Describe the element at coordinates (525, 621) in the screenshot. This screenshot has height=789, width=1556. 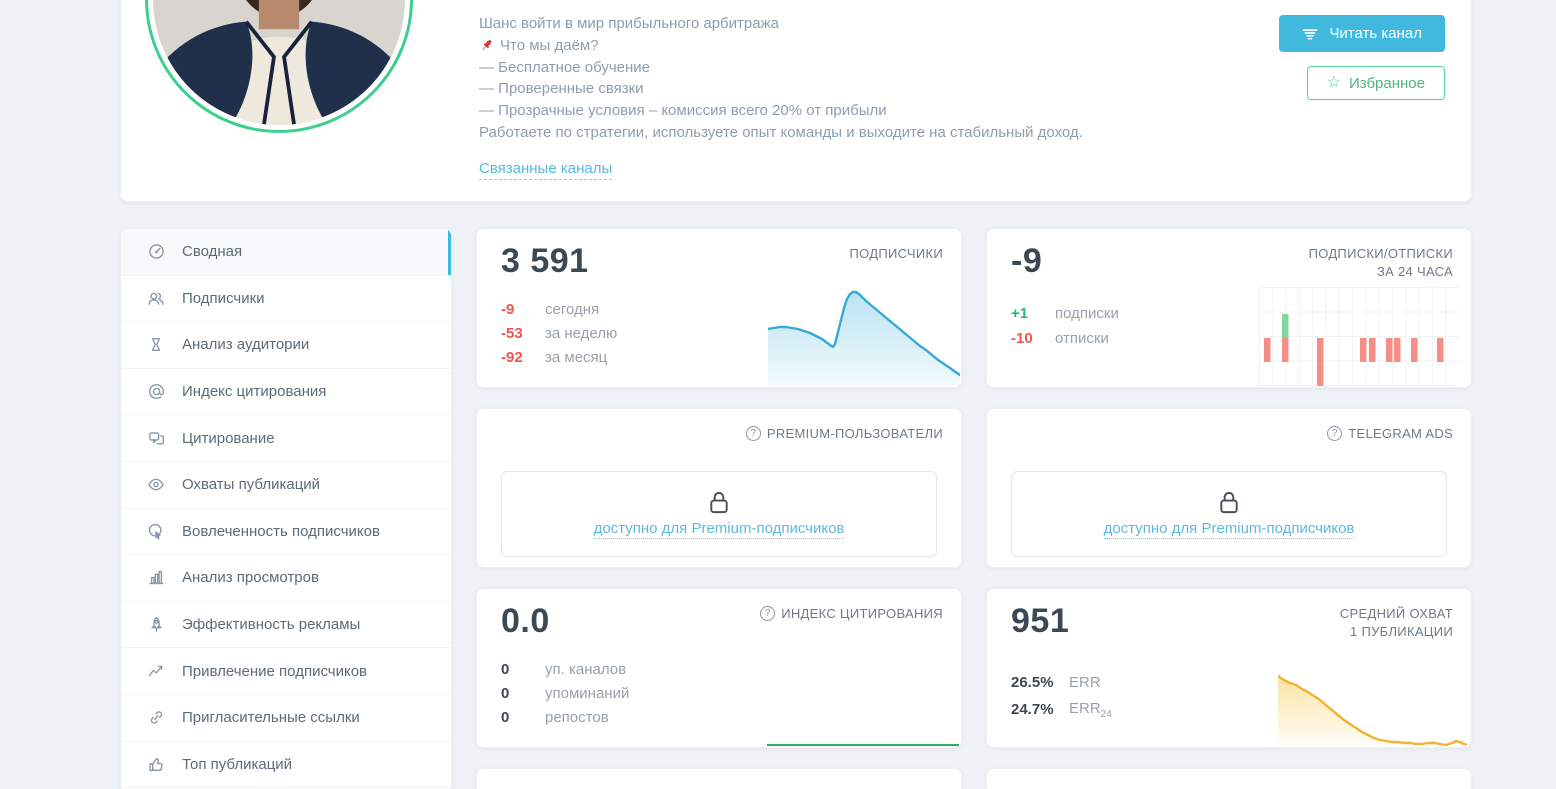
I see `citation-value: 0.0` at that location.